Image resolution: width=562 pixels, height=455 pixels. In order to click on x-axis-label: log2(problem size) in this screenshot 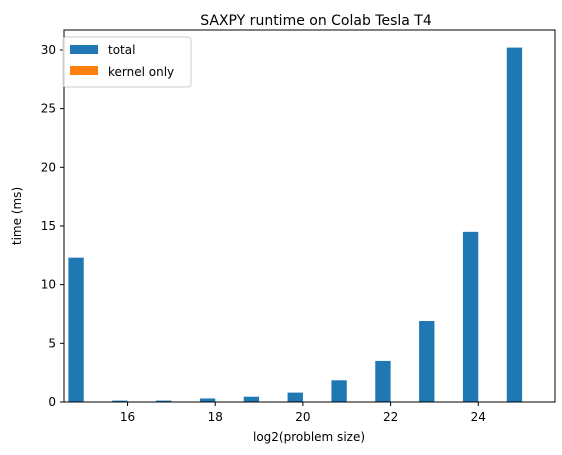, I will do `click(309, 437)`.